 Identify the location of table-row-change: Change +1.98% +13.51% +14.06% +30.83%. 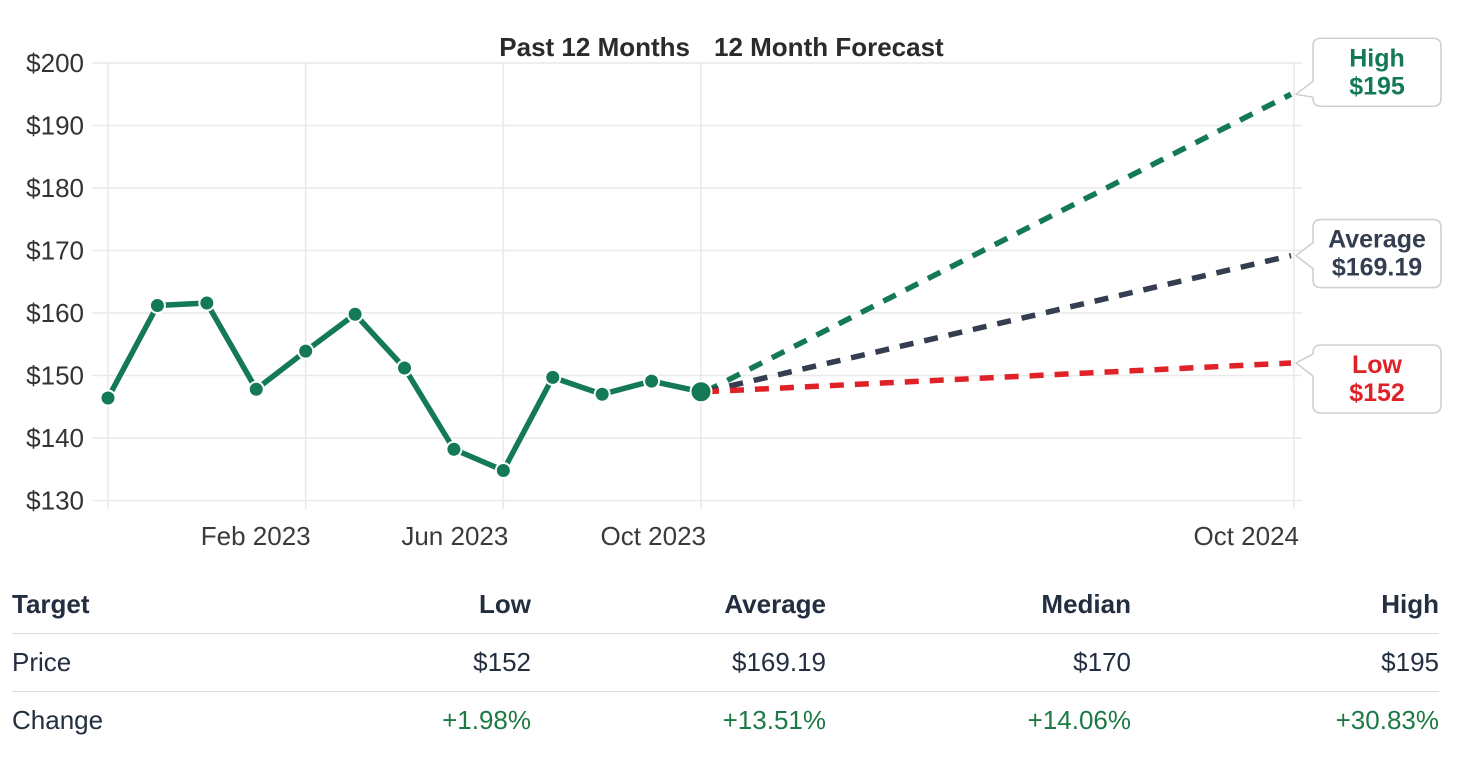
(725, 720).